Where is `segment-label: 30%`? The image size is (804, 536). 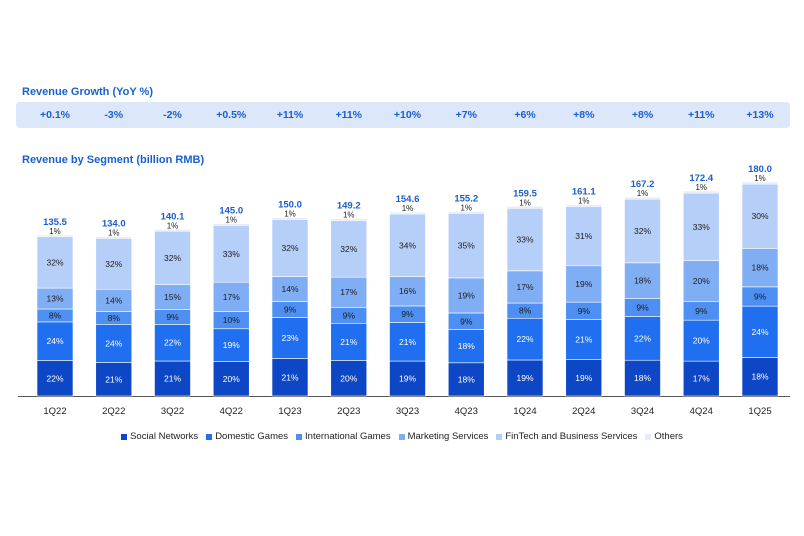 segment-label: 30% is located at coordinates (759, 216).